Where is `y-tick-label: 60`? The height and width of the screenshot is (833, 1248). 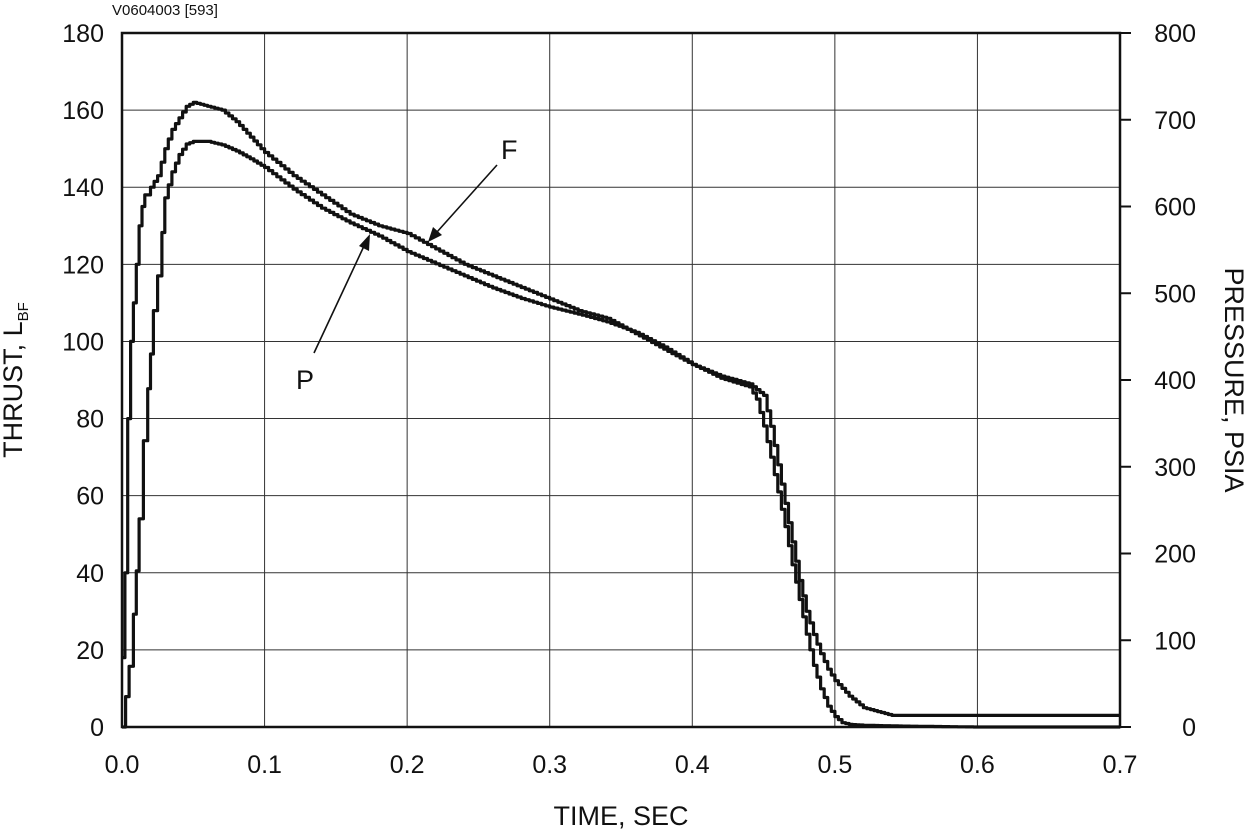
y-tick-label: 60 is located at coordinates (90, 497).